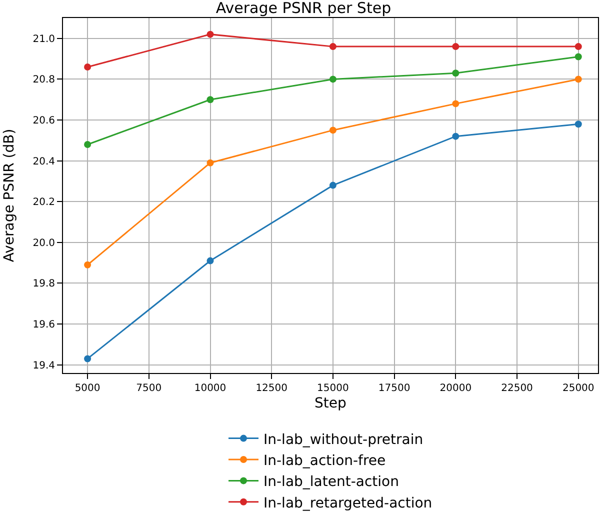 The width and height of the screenshot is (607, 526). I want to click on y-tick-label: 19.6, so click(43, 325).